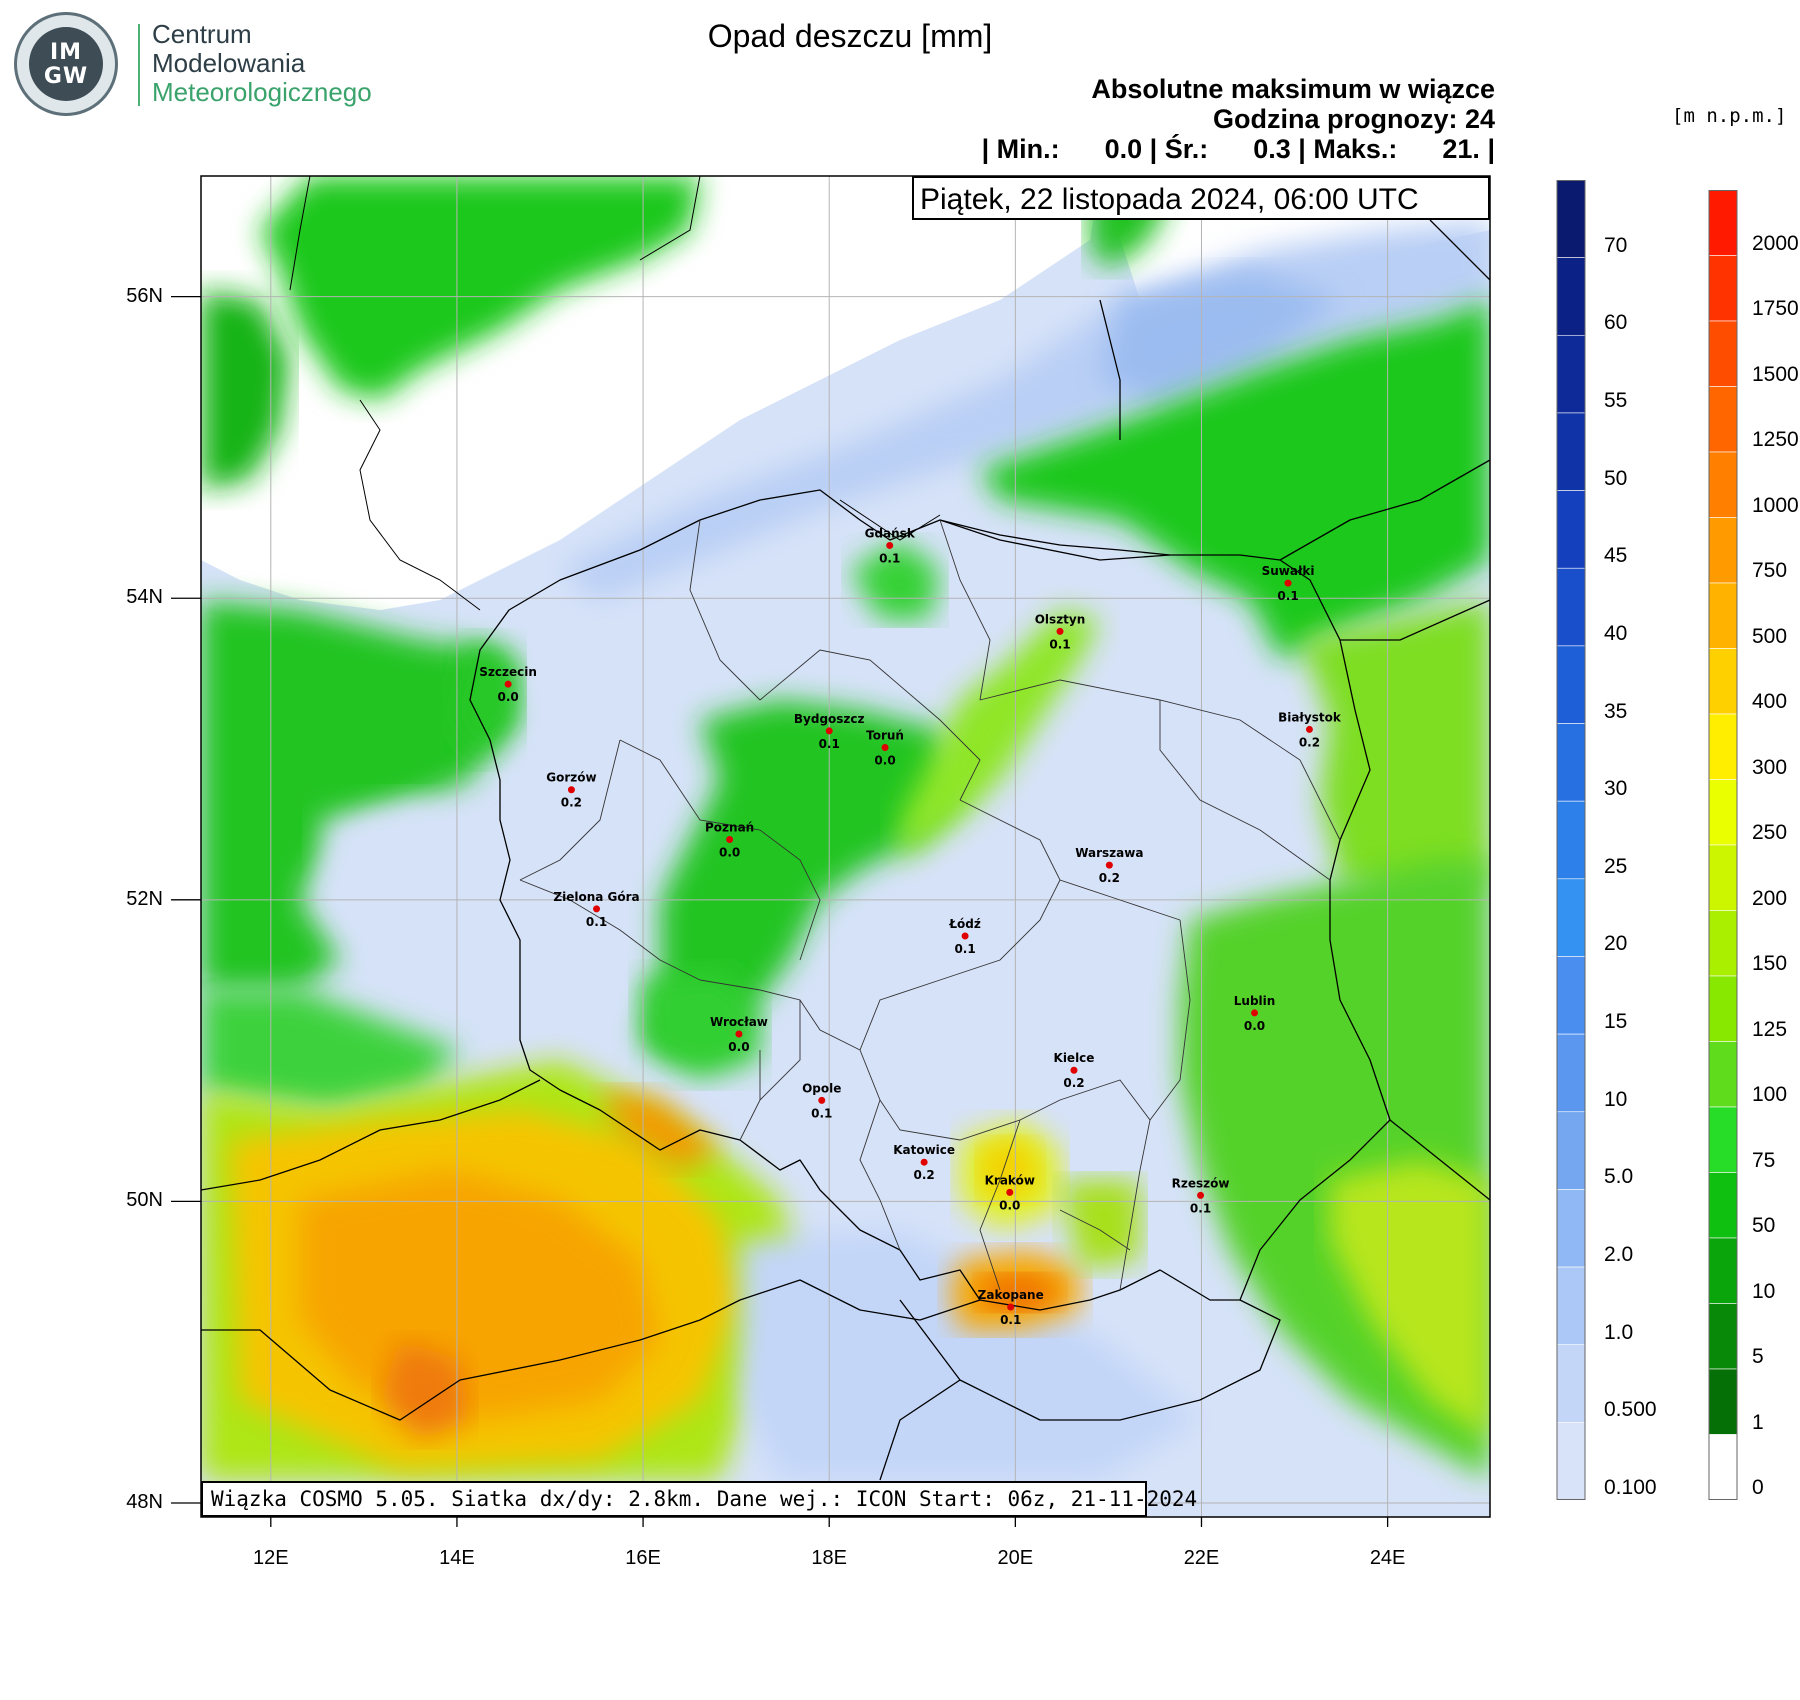 The width and height of the screenshot is (1800, 1700). Describe the element at coordinates (1764, 1160) in the screenshot. I see `terrain-colorbar-label: 75` at that location.